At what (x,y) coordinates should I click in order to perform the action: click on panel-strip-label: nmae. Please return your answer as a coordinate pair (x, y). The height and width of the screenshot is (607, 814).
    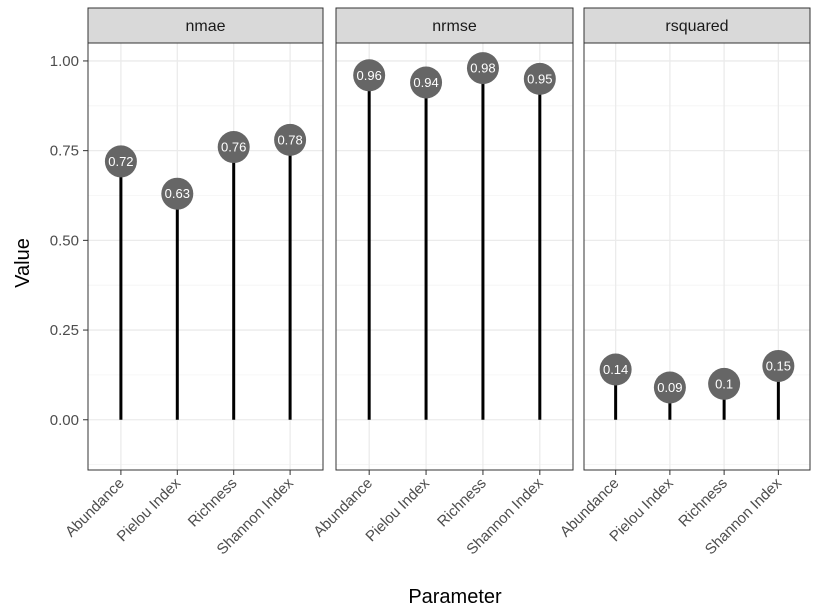
    Looking at the image, I should click on (205, 26).